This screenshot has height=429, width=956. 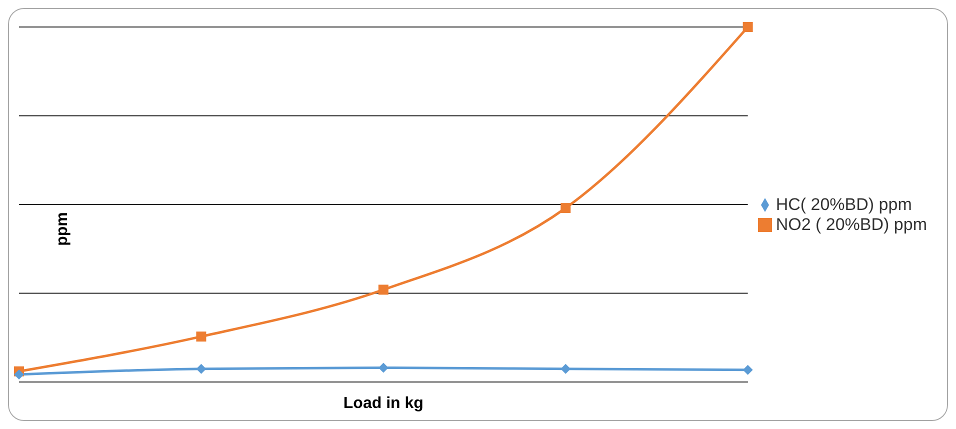 I want to click on legend-label: HC( 20%BD) ppm, so click(x=844, y=204).